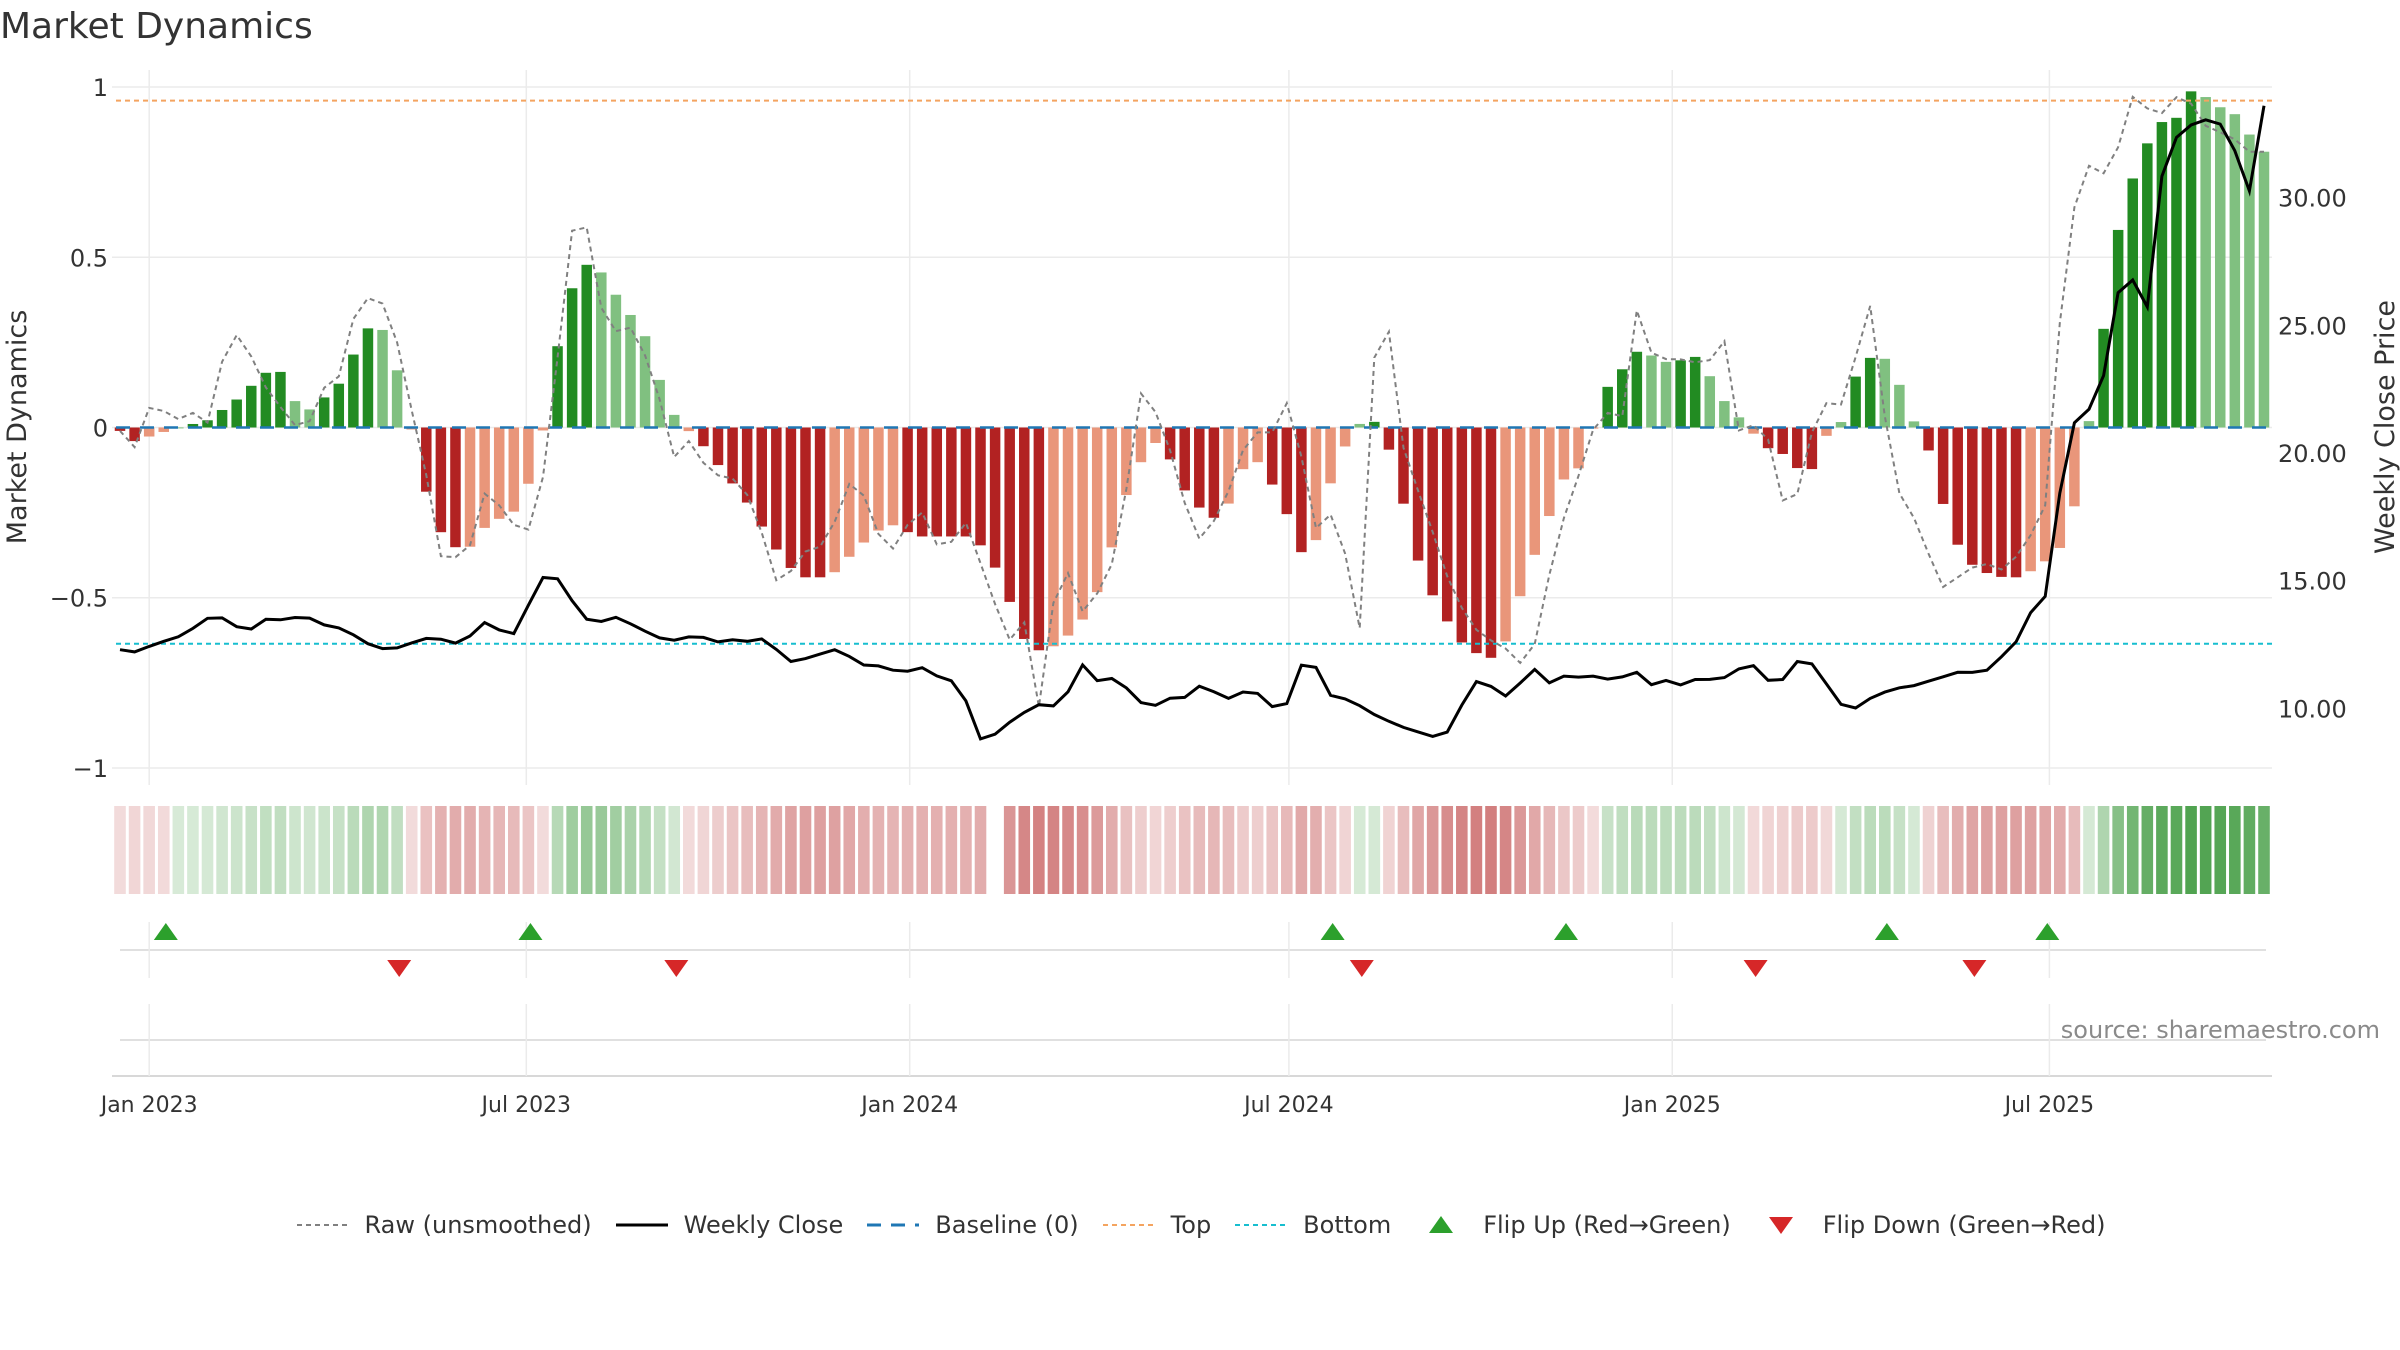 Image resolution: width=2400 pixels, height=1350 pixels. I want to click on legend-label: Bottom, so click(1347, 1225).